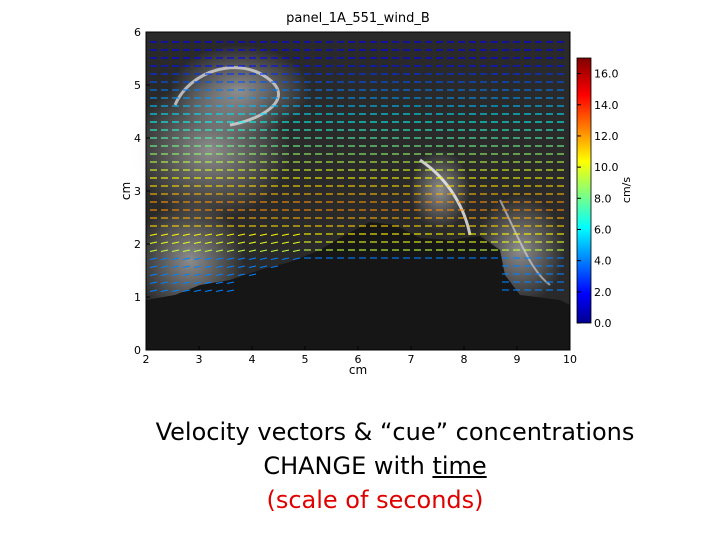 This screenshot has width=720, height=540. What do you see at coordinates (606, 167) in the screenshot?
I see `colorbar-tick-label: 10.0` at bounding box center [606, 167].